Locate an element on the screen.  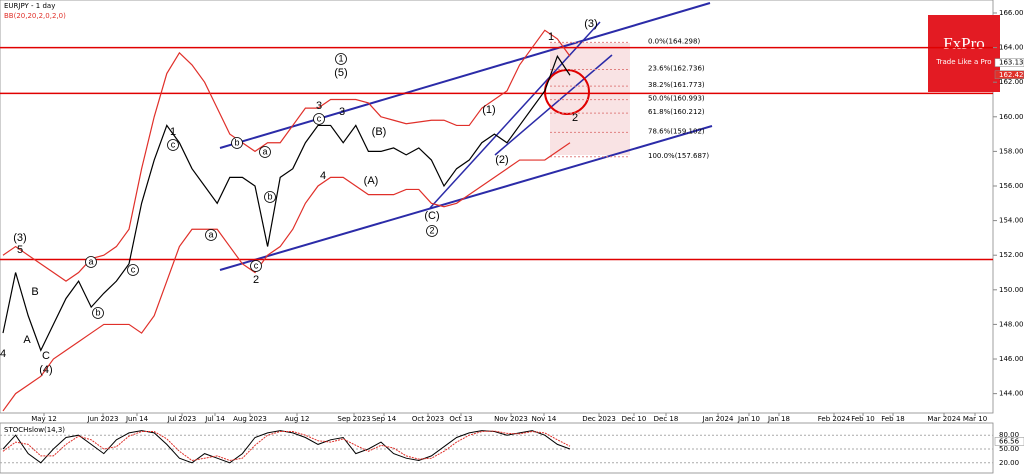
y-tick-label: 154.000 is located at coordinates (1011, 221).